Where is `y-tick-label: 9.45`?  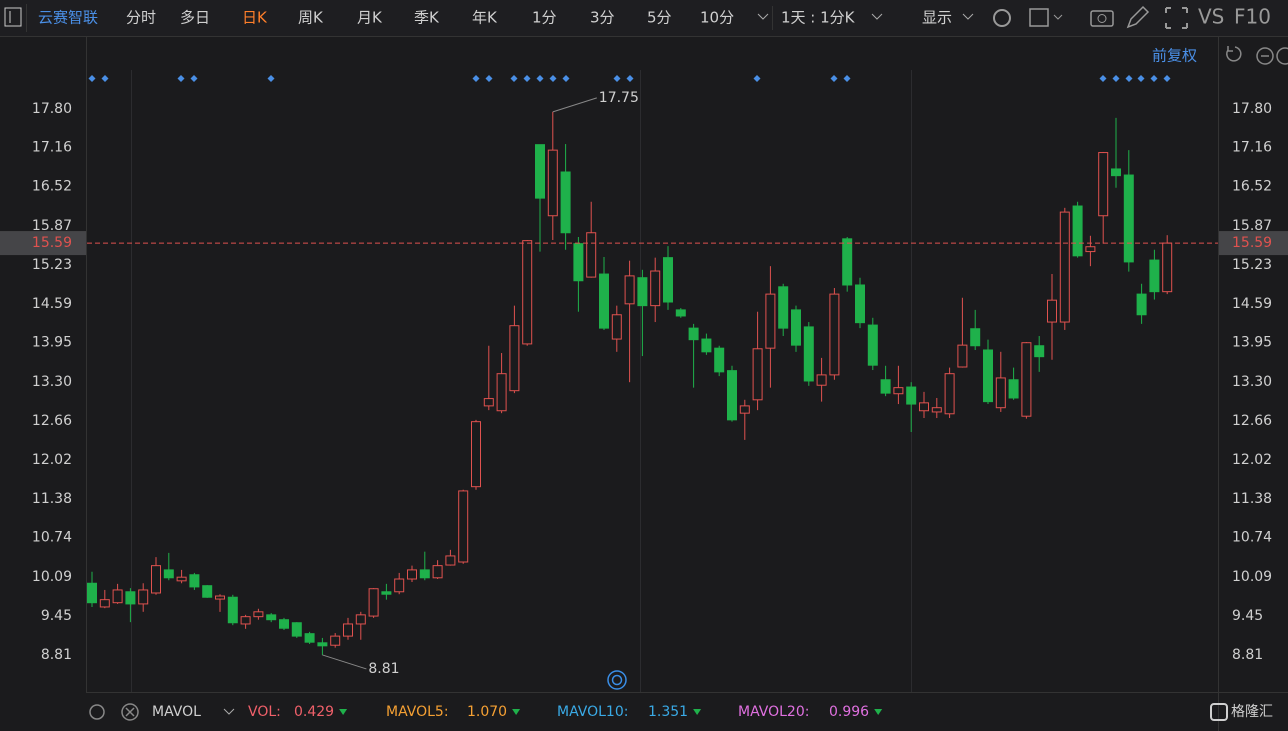
y-tick-label: 9.45 is located at coordinates (56, 616).